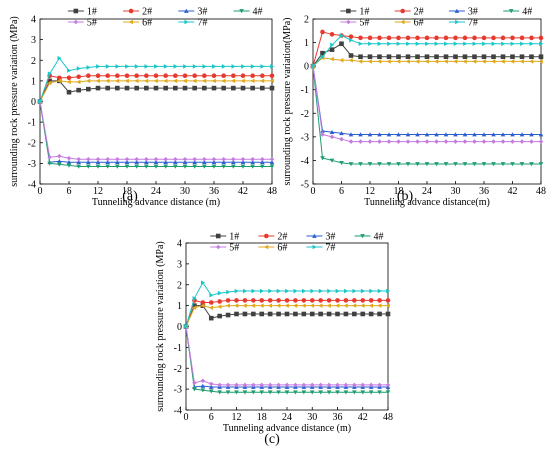  Describe the element at coordinates (370, 191) in the screenshot. I see `x-tick-label-b: 12` at that location.